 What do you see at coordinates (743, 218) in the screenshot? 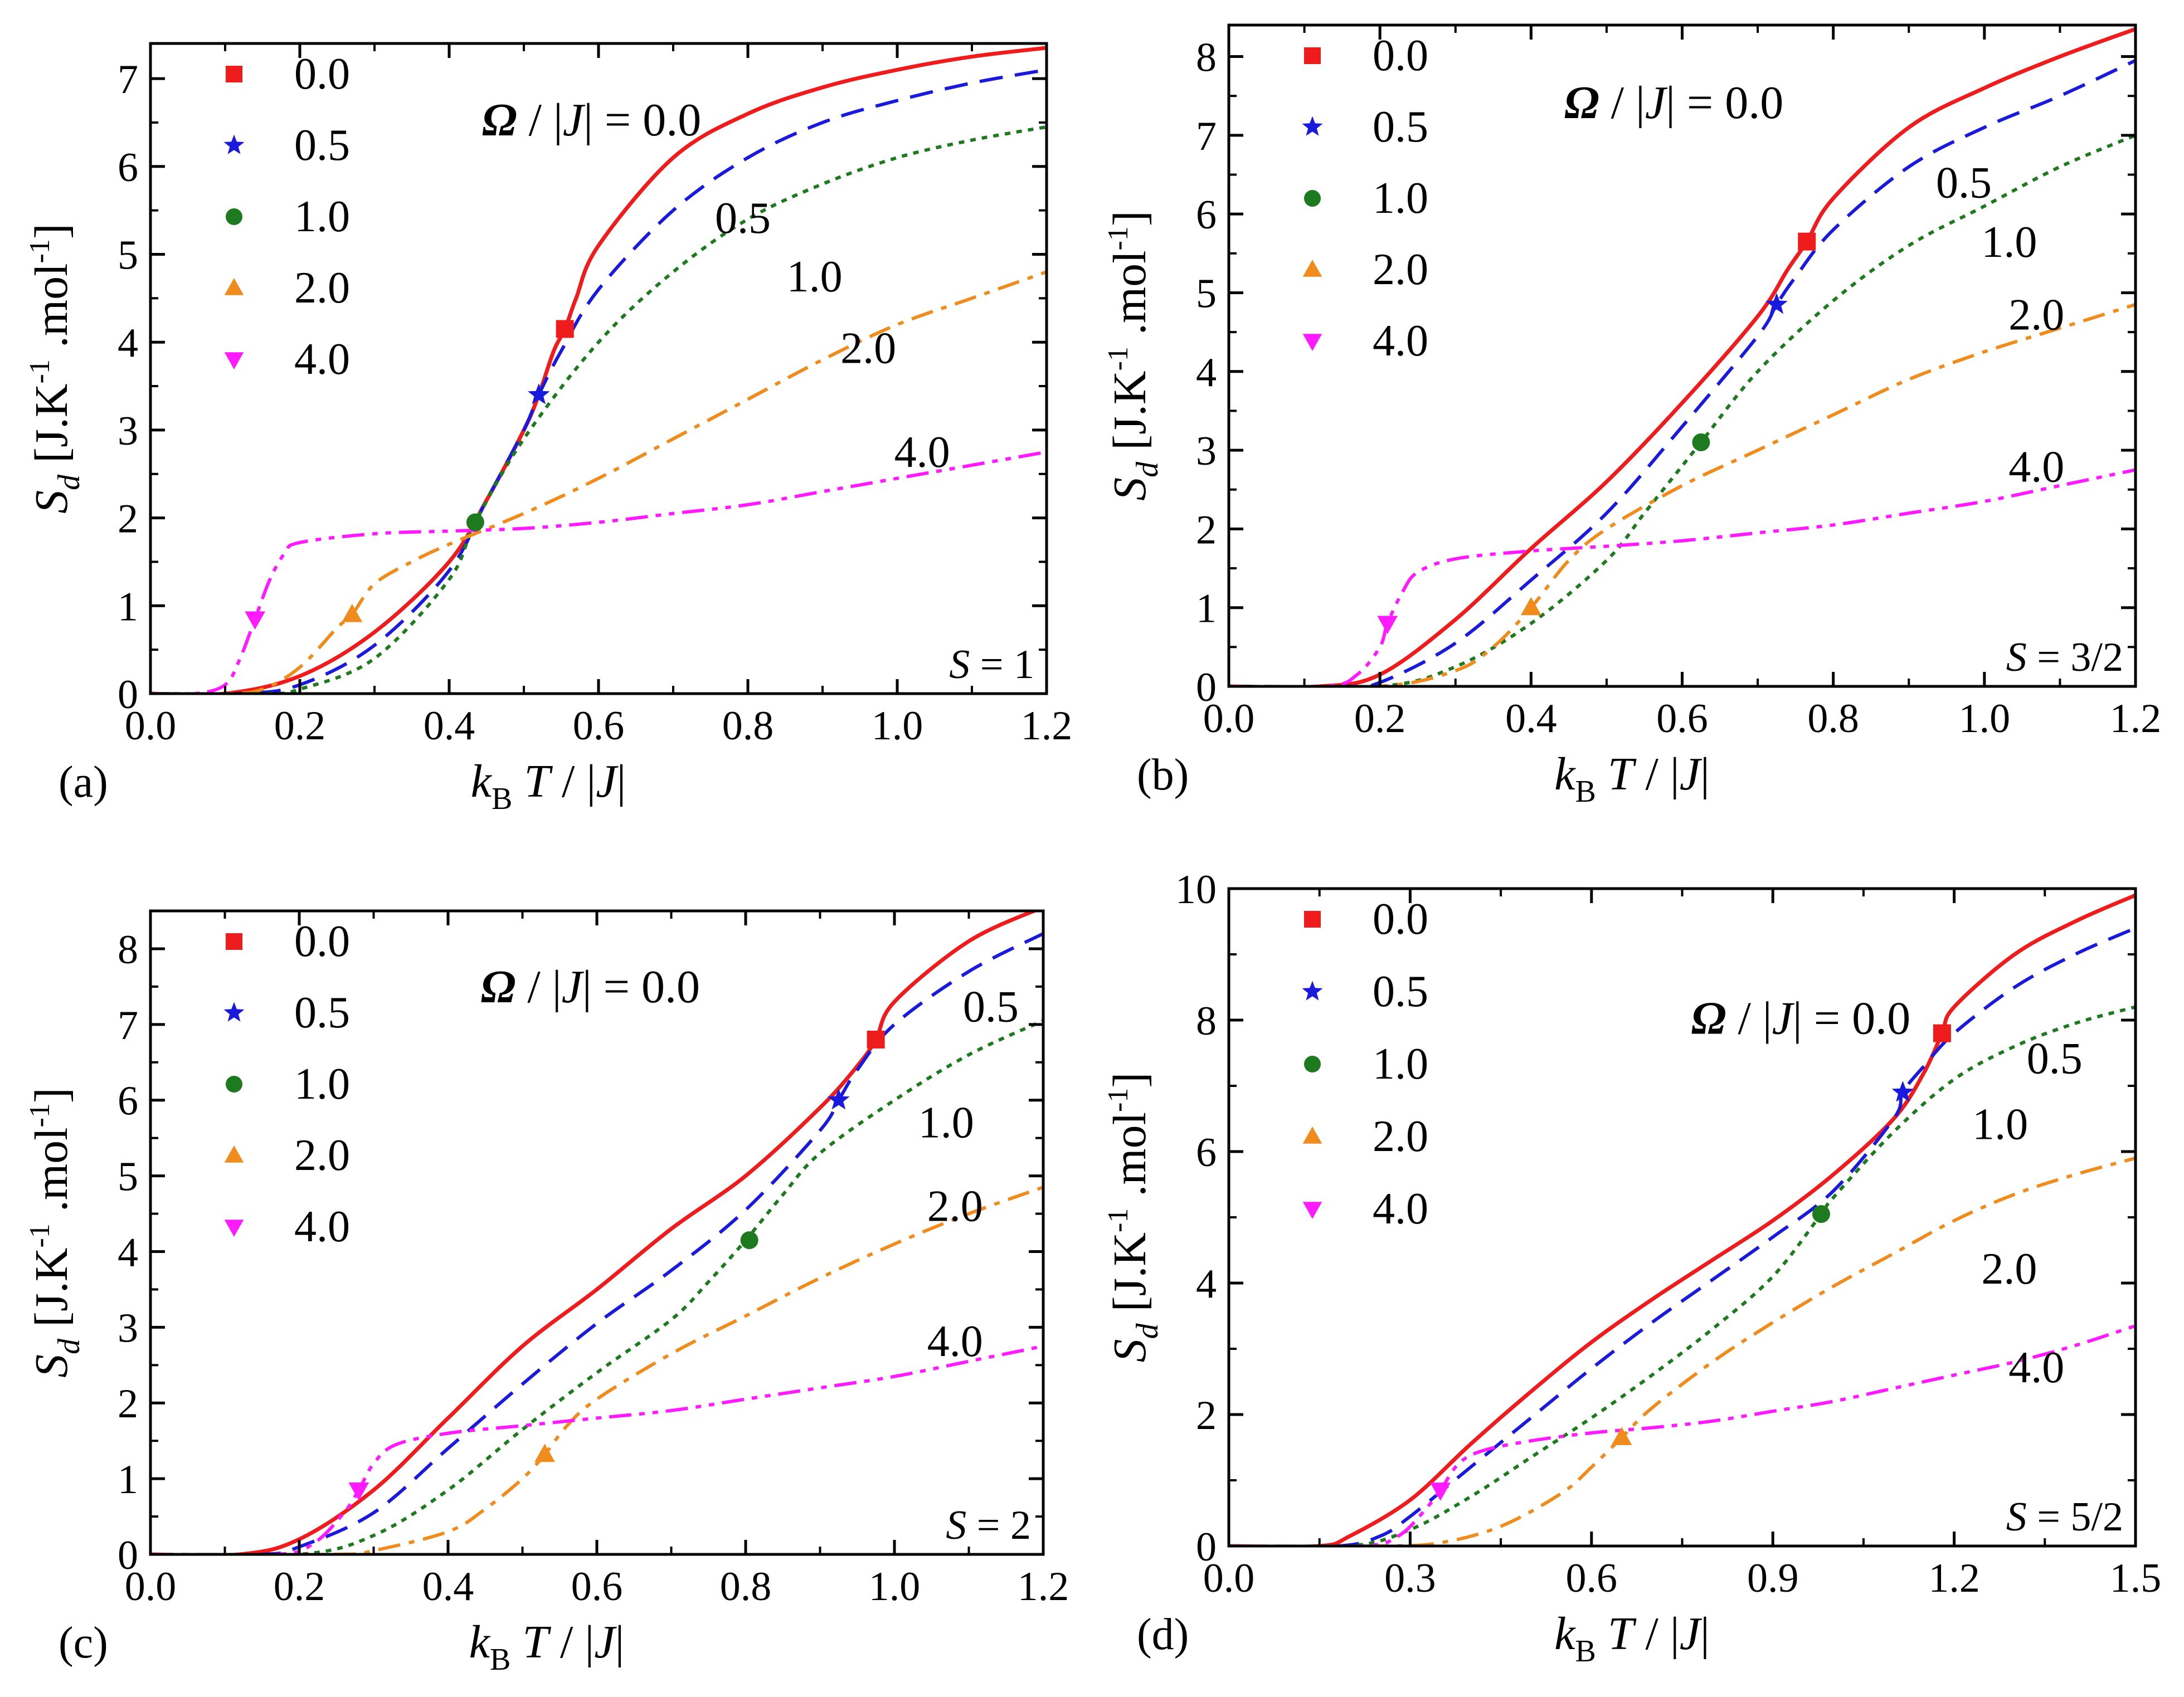
I see `curve-label-0.5: 0.5` at bounding box center [743, 218].